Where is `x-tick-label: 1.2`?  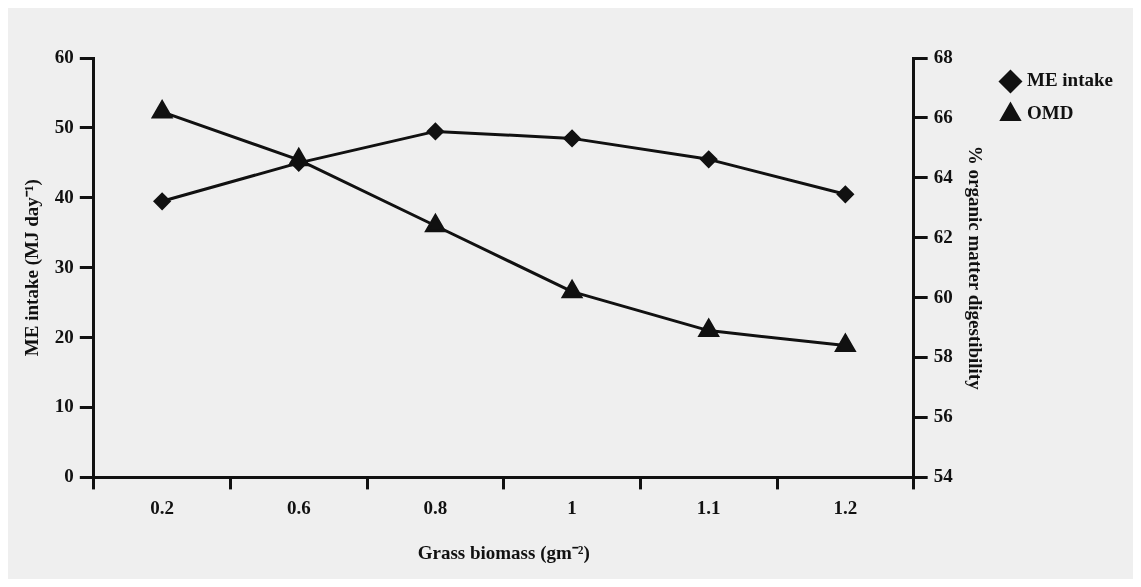 x-tick-label: 1.2 is located at coordinates (845, 507).